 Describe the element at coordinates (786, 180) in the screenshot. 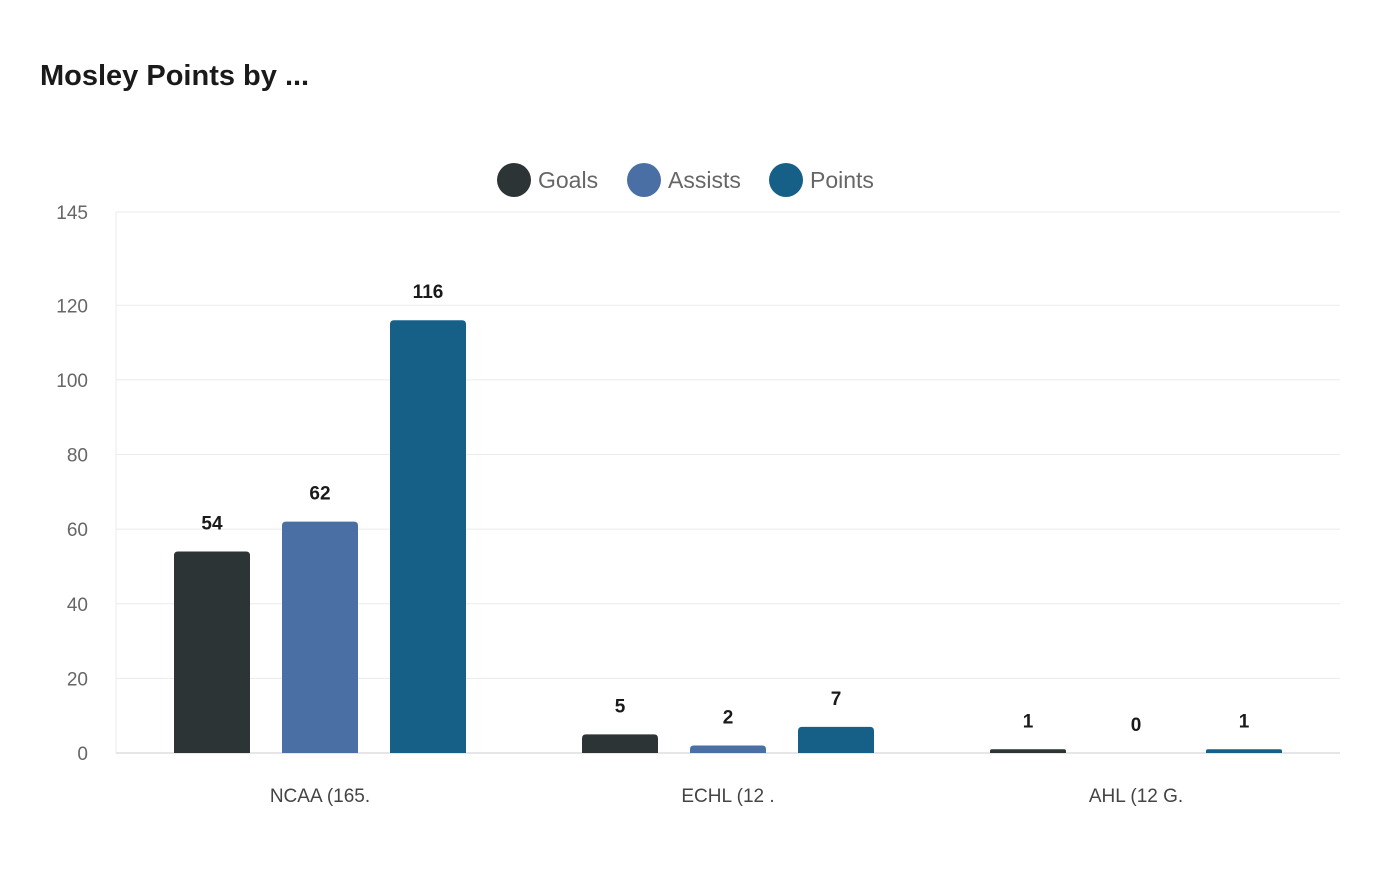

I see `legend-swatch-points` at that location.